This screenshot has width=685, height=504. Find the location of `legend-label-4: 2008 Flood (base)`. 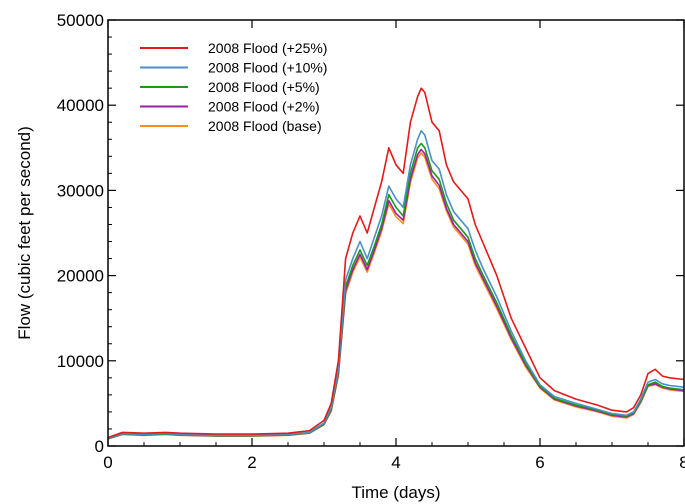

legend-label-4: 2008 Flood (base) is located at coordinates (265, 126).